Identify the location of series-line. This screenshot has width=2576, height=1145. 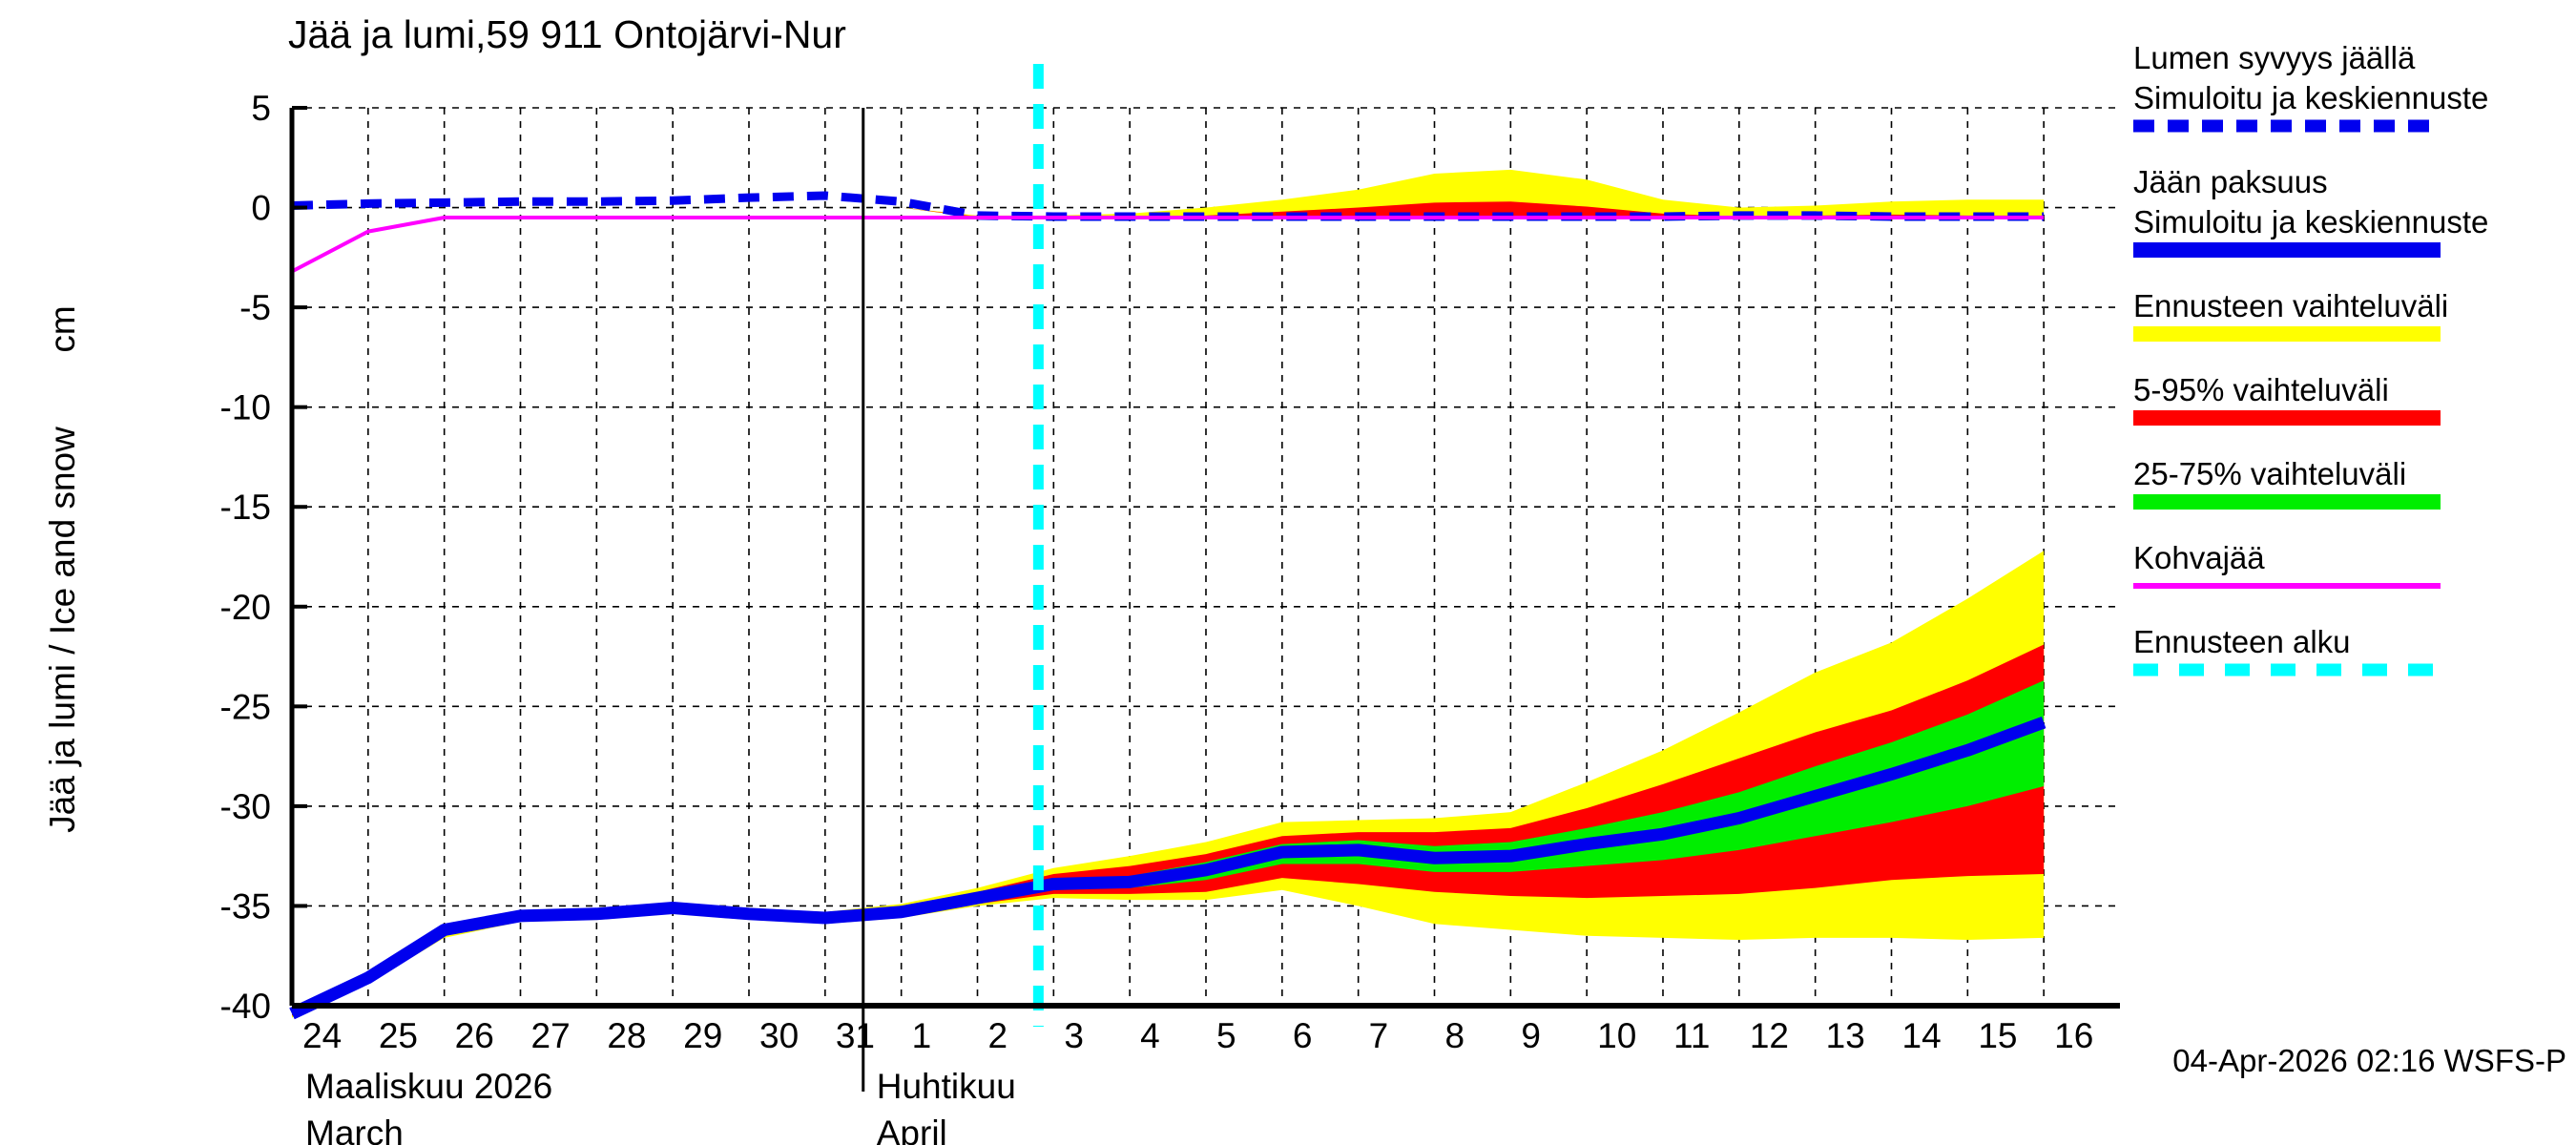
(1168, 245).